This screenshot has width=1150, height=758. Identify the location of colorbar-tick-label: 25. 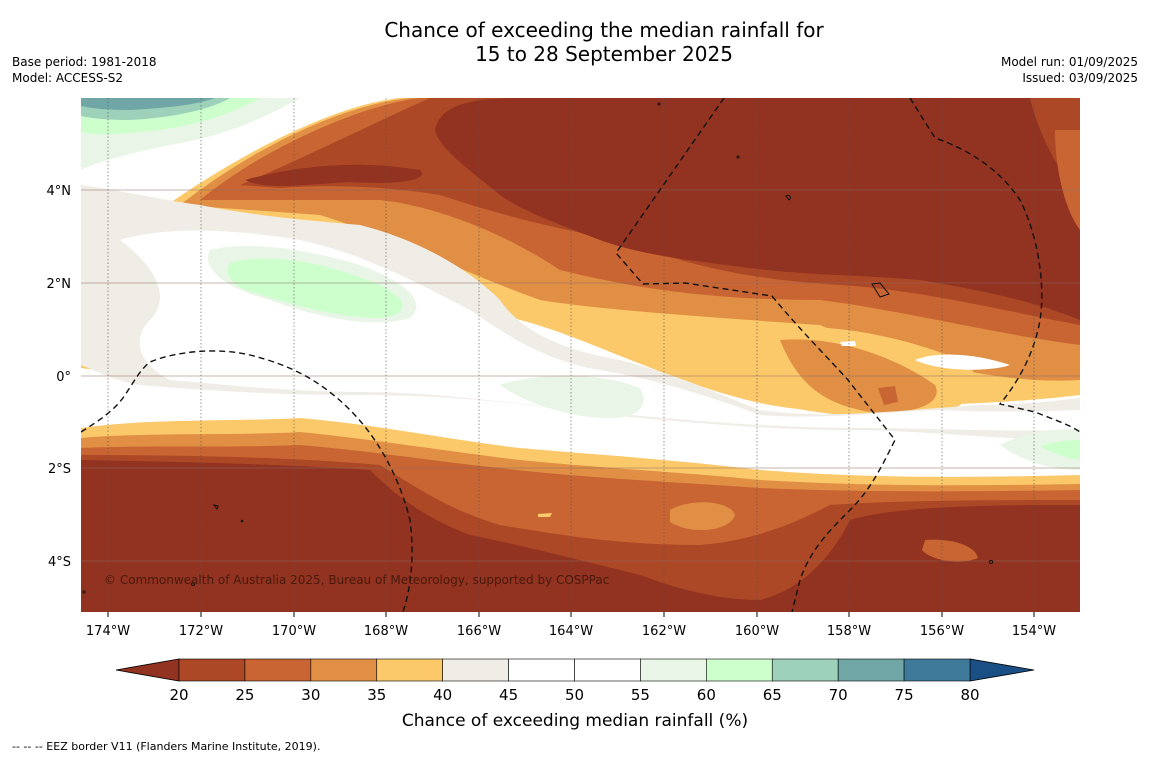
(244, 695).